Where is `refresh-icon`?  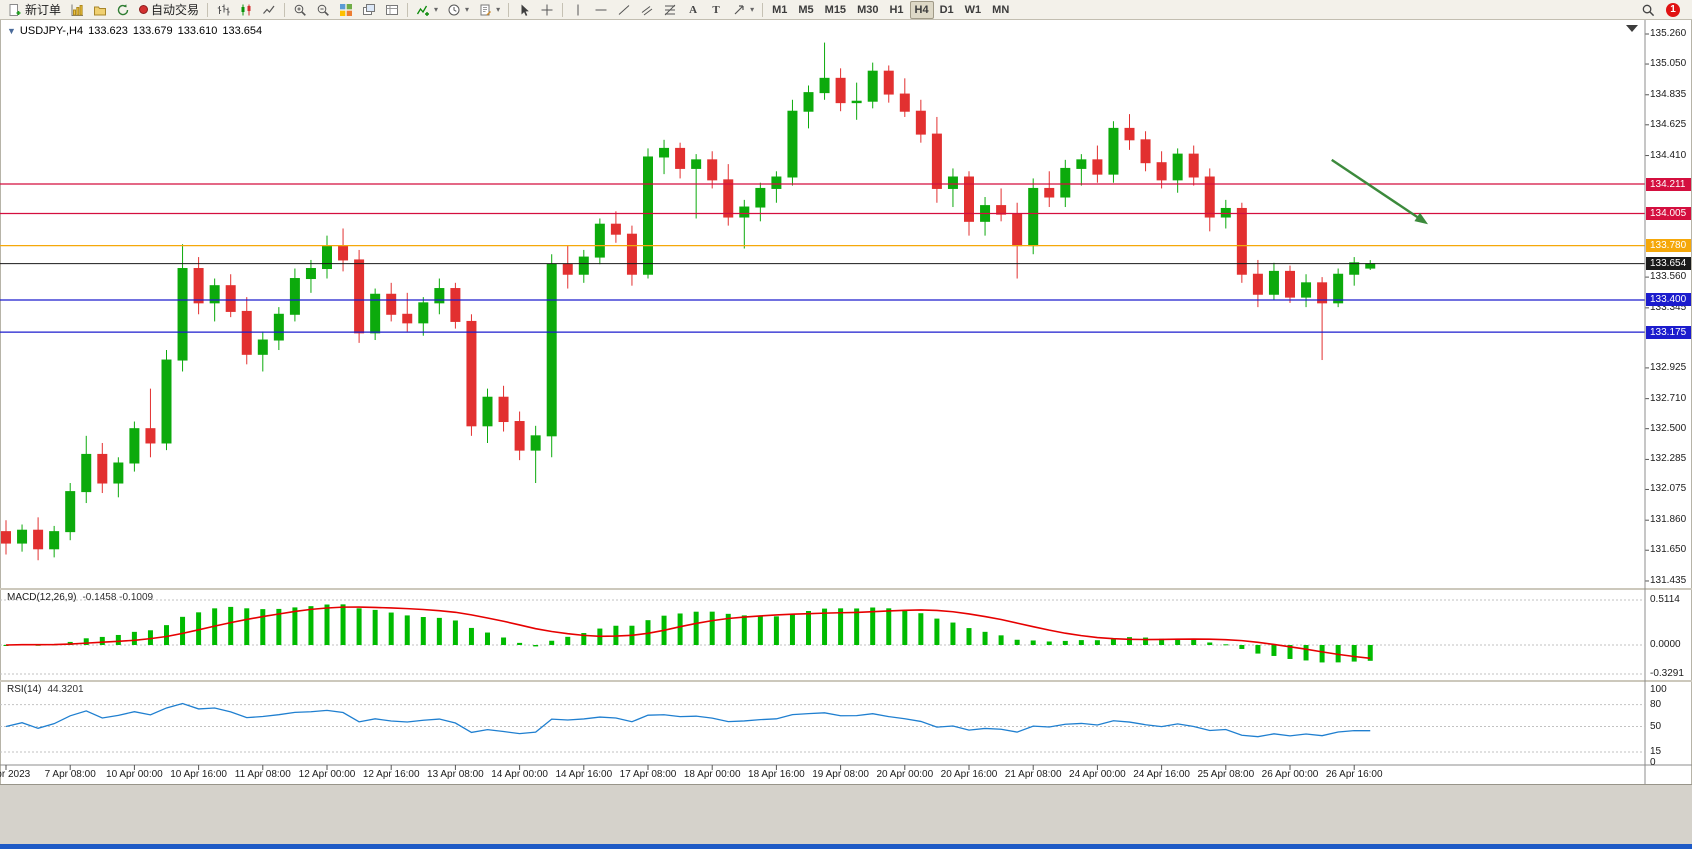
refresh-icon is located at coordinates (123, 9).